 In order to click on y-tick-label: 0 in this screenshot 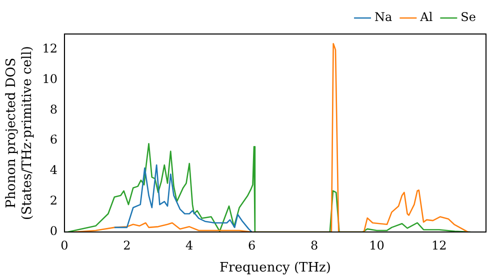, I will do `click(54, 231)`.